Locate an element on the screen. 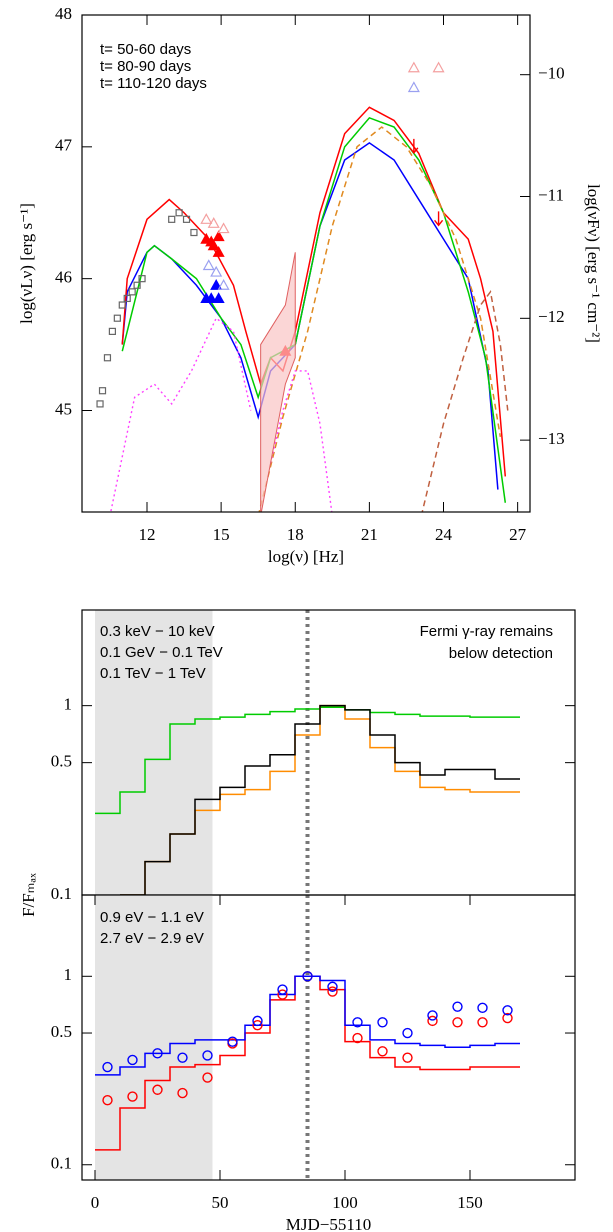  x-tick-label: 24 is located at coordinates (444, 534).